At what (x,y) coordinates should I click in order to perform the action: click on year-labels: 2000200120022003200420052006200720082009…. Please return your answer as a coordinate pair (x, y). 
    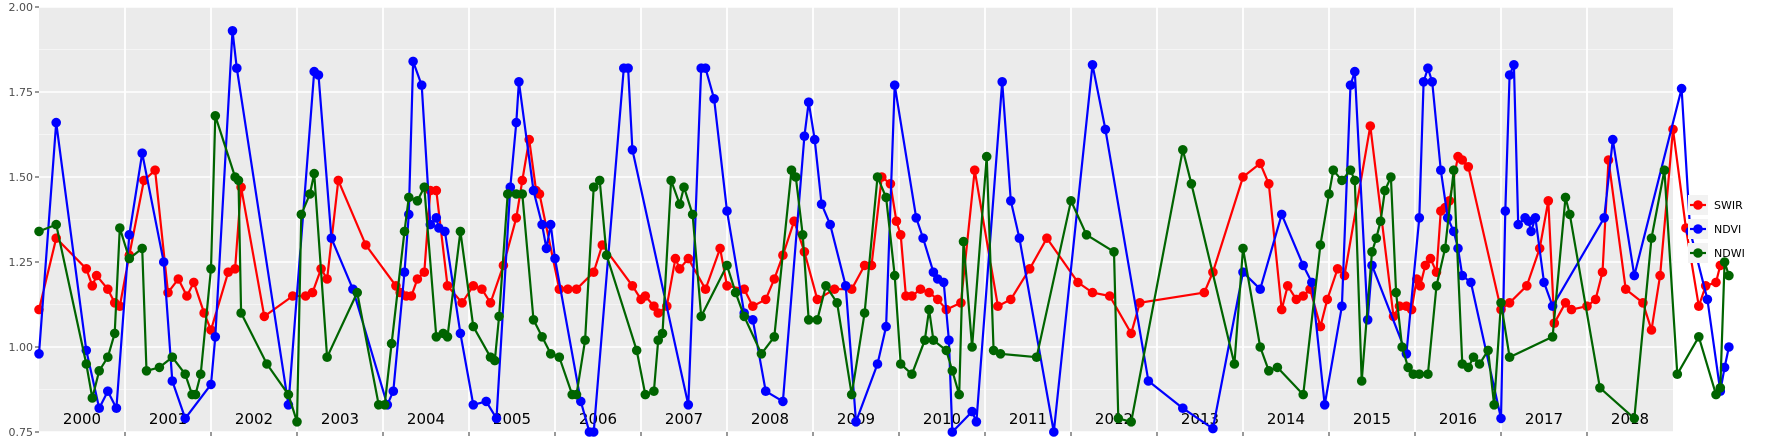
    Looking at the image, I should click on (856, 419).